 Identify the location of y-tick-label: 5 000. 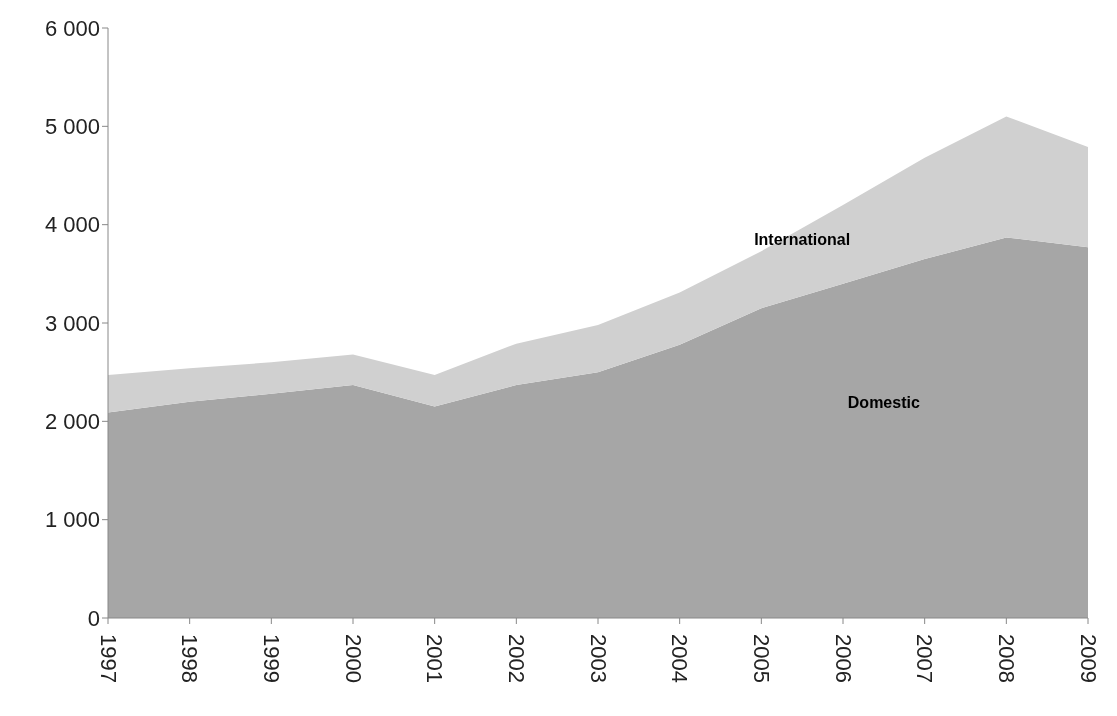
(72, 127).